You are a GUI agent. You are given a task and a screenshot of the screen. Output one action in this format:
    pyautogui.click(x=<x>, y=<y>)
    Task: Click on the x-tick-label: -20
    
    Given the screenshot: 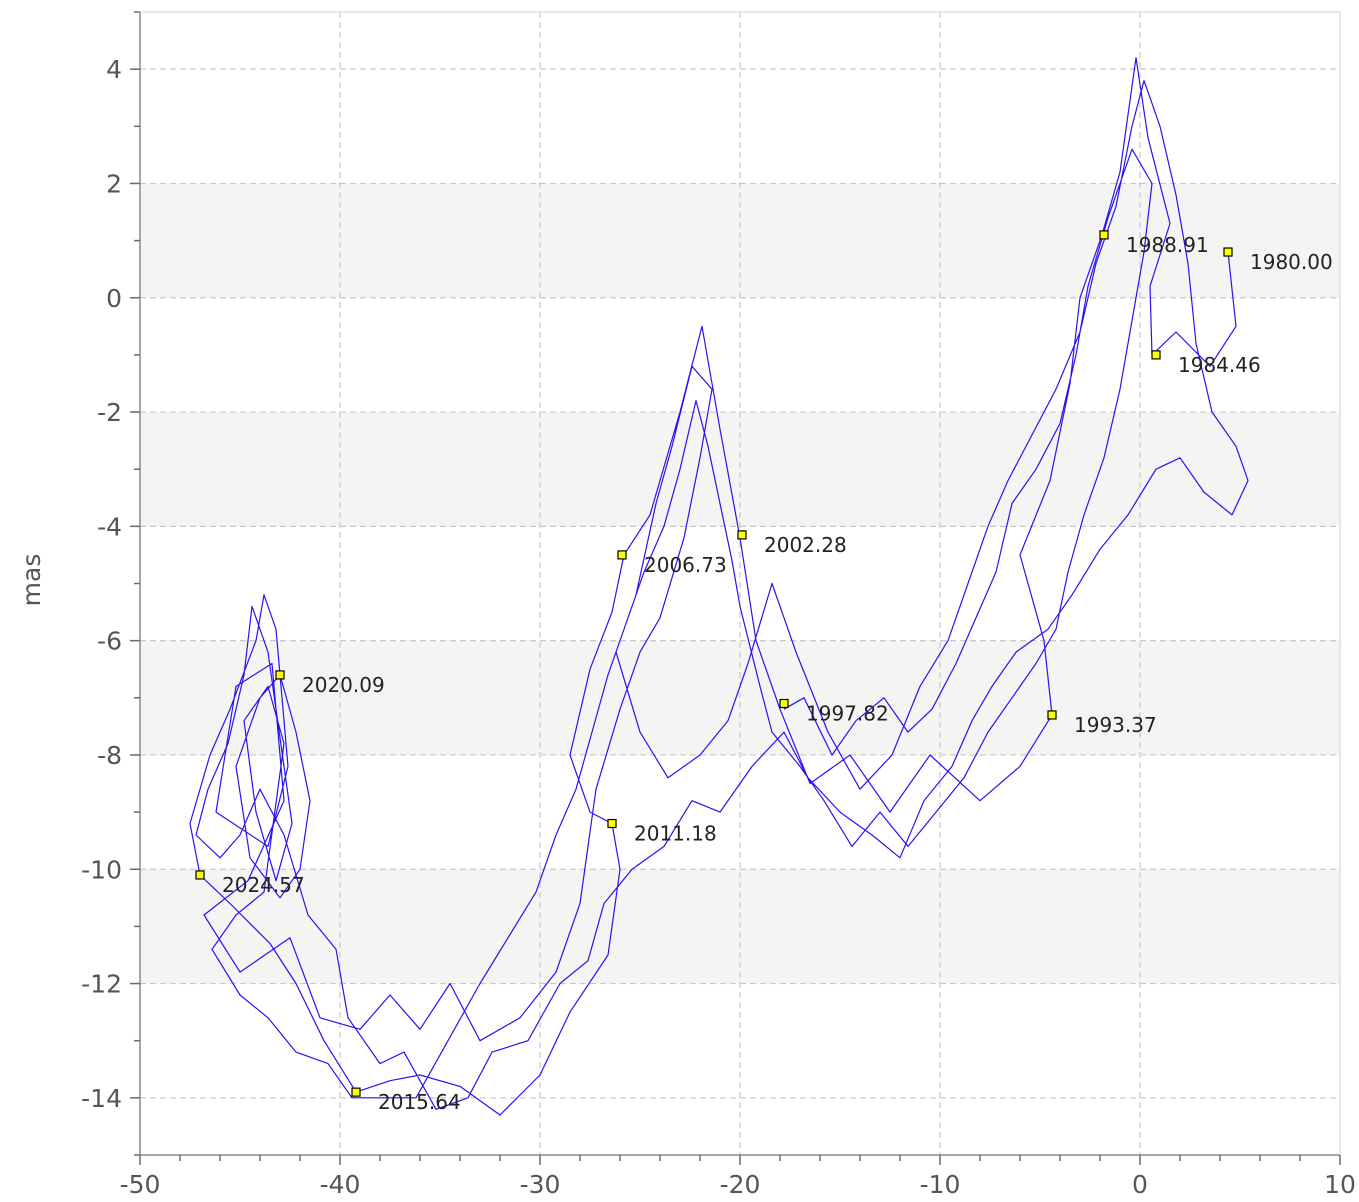 What is the action you would take?
    pyautogui.click(x=740, y=1184)
    